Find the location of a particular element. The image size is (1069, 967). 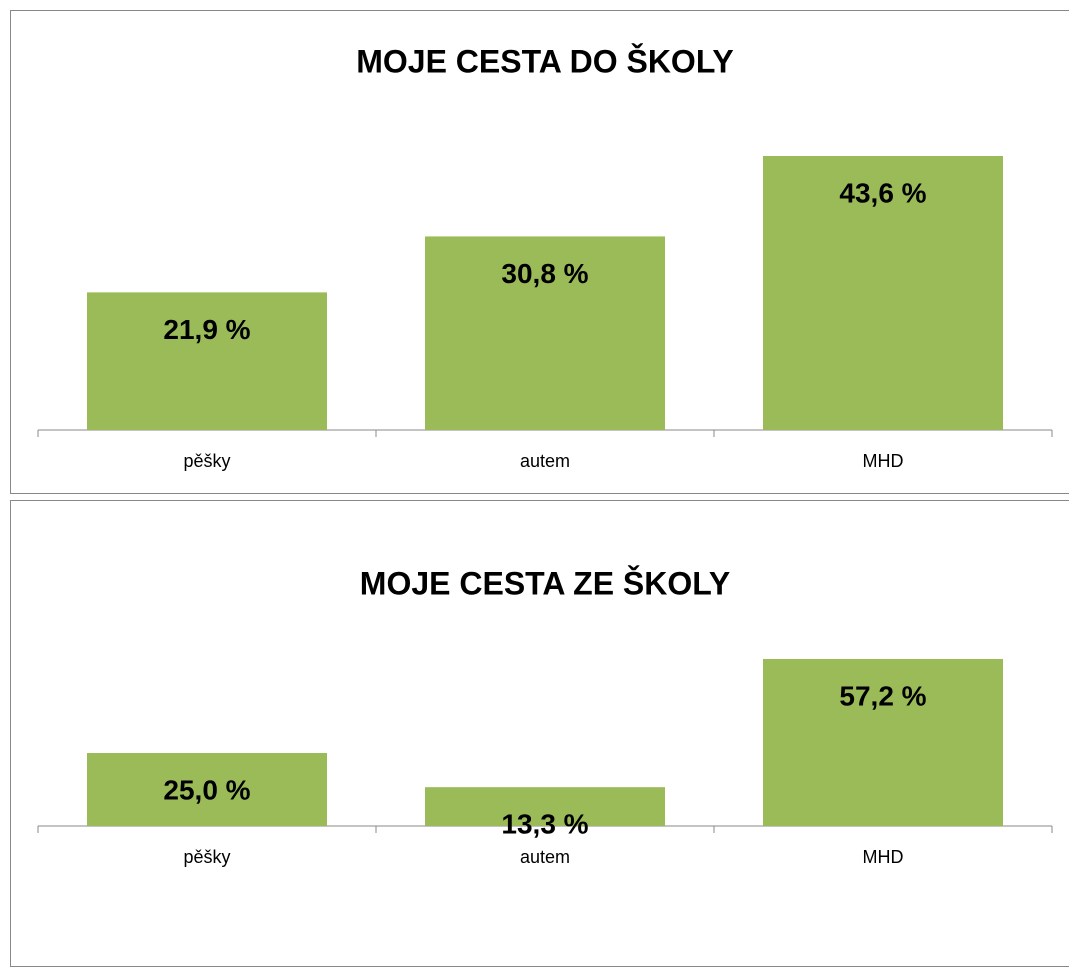

value-label: 43,6 % is located at coordinates (882, 192).